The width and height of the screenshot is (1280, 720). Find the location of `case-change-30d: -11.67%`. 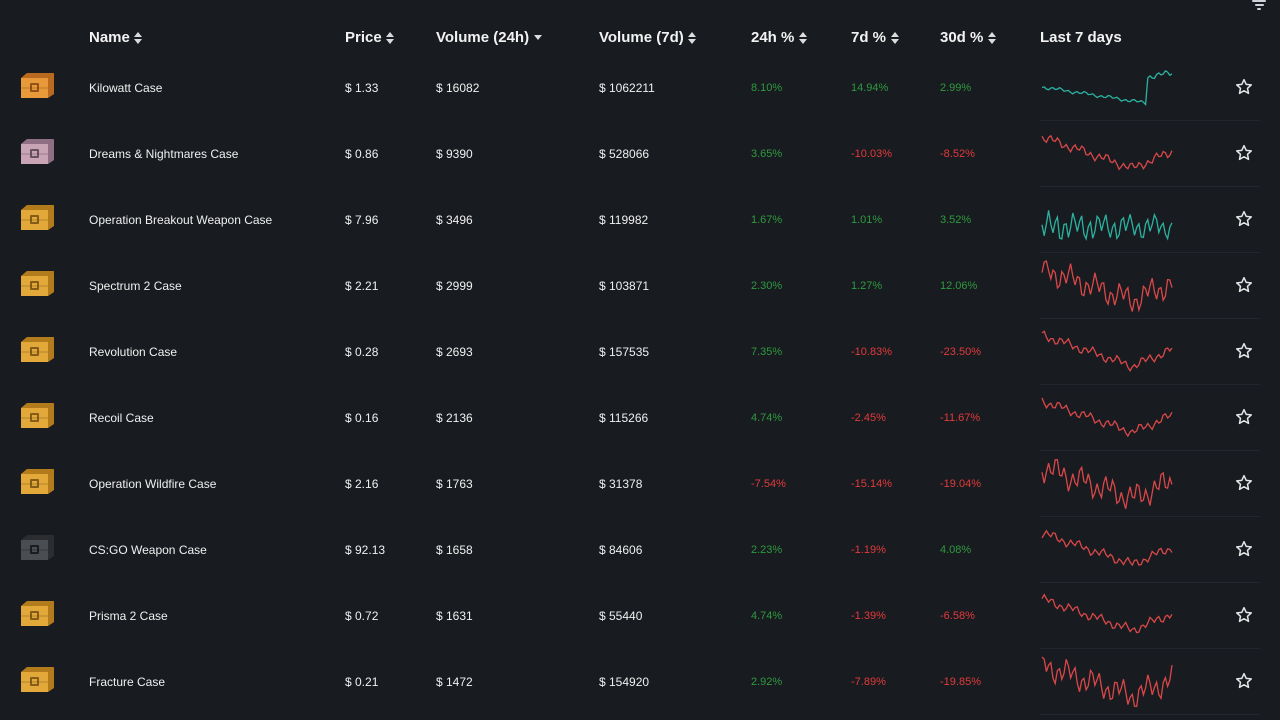

case-change-30d: -11.67% is located at coordinates (960, 418).